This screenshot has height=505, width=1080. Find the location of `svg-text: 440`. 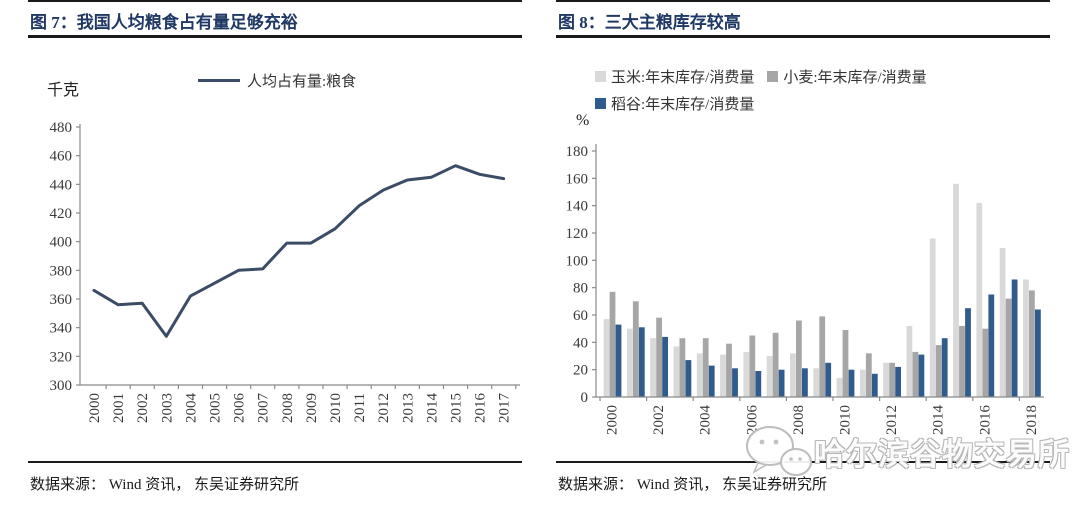

svg-text: 440 is located at coordinates (61, 185).